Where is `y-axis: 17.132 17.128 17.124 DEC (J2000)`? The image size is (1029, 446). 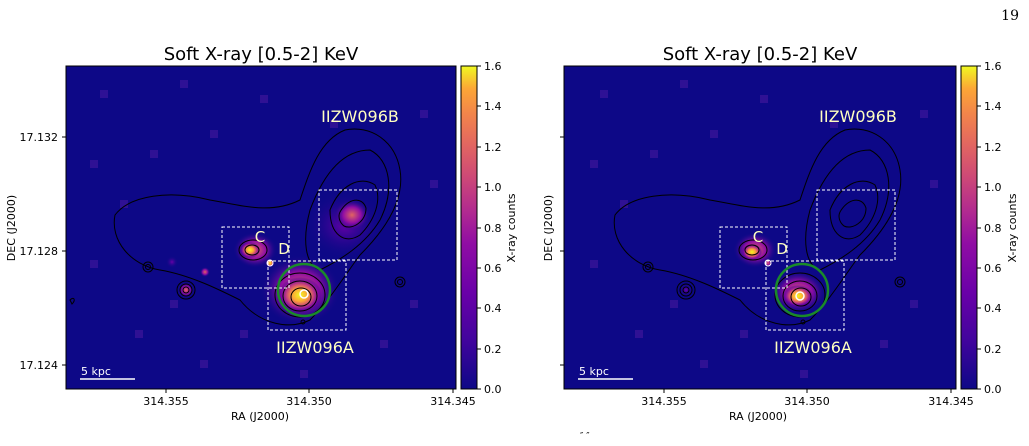
y-axis: 17.132 17.128 17.124 DEC (J2000) is located at coordinates (35, 251).